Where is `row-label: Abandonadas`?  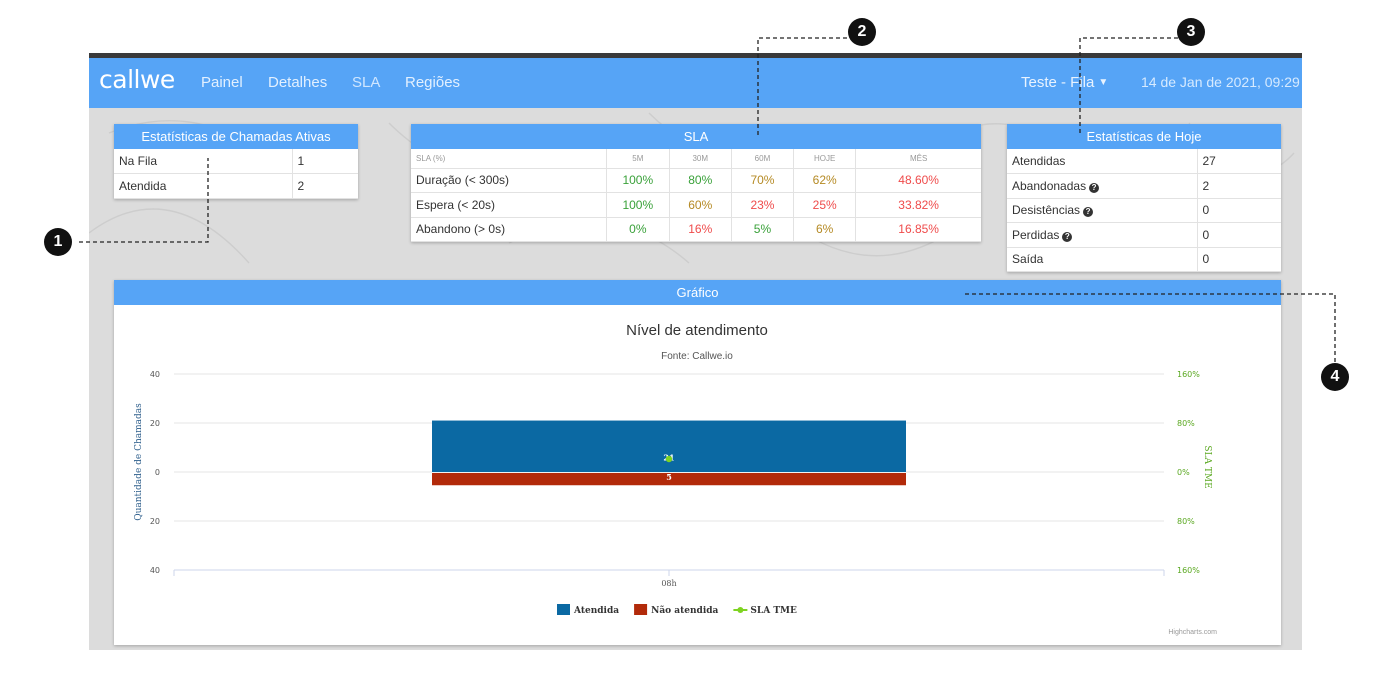
row-label: Abandonadas is located at coordinates (1049, 185).